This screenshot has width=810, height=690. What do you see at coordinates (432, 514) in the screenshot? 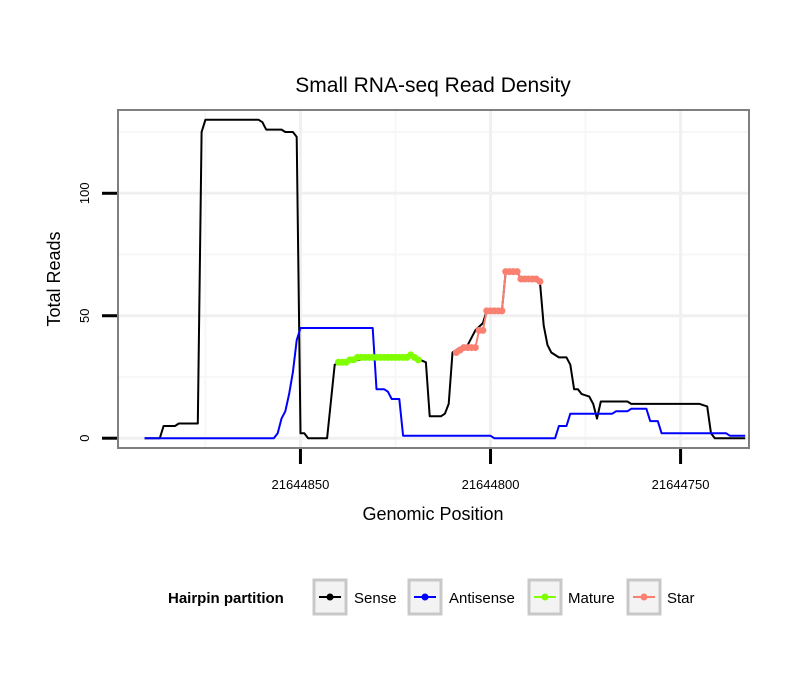
I see `x-axis-label: Genomic Position` at bounding box center [432, 514].